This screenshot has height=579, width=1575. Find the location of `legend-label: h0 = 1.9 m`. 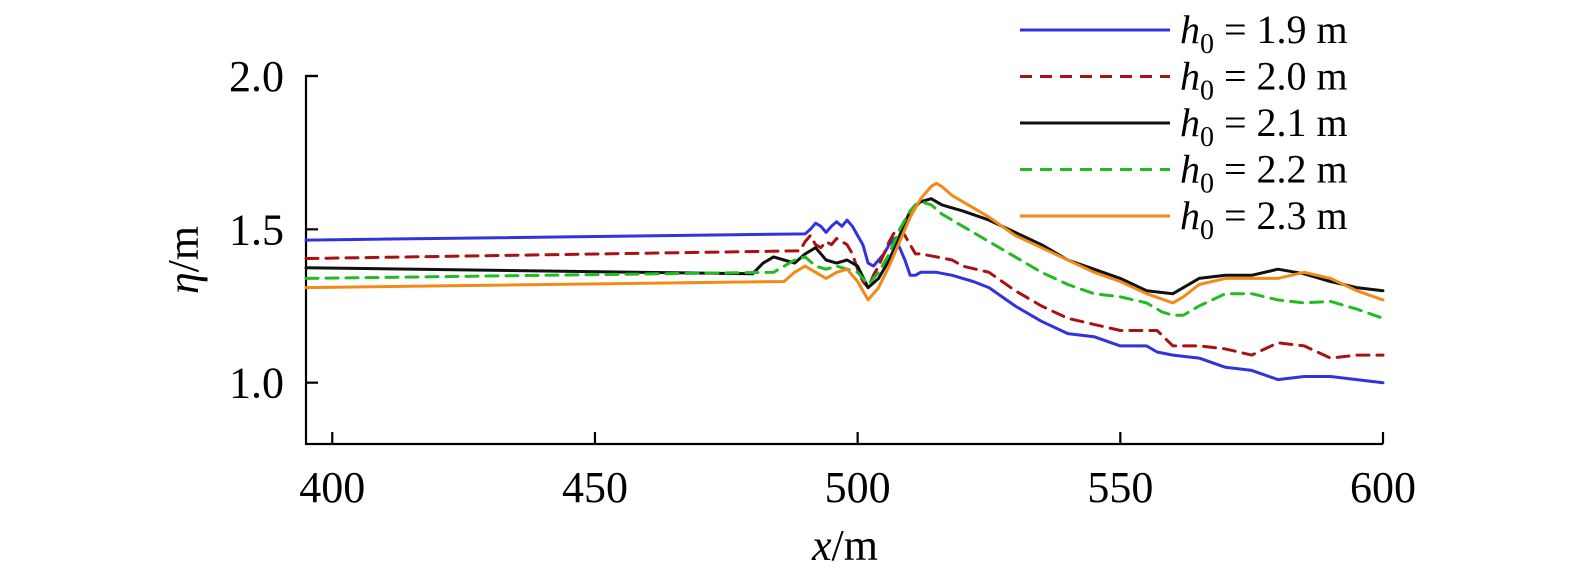

legend-label: h0 = 1.9 m is located at coordinates (1264, 33).